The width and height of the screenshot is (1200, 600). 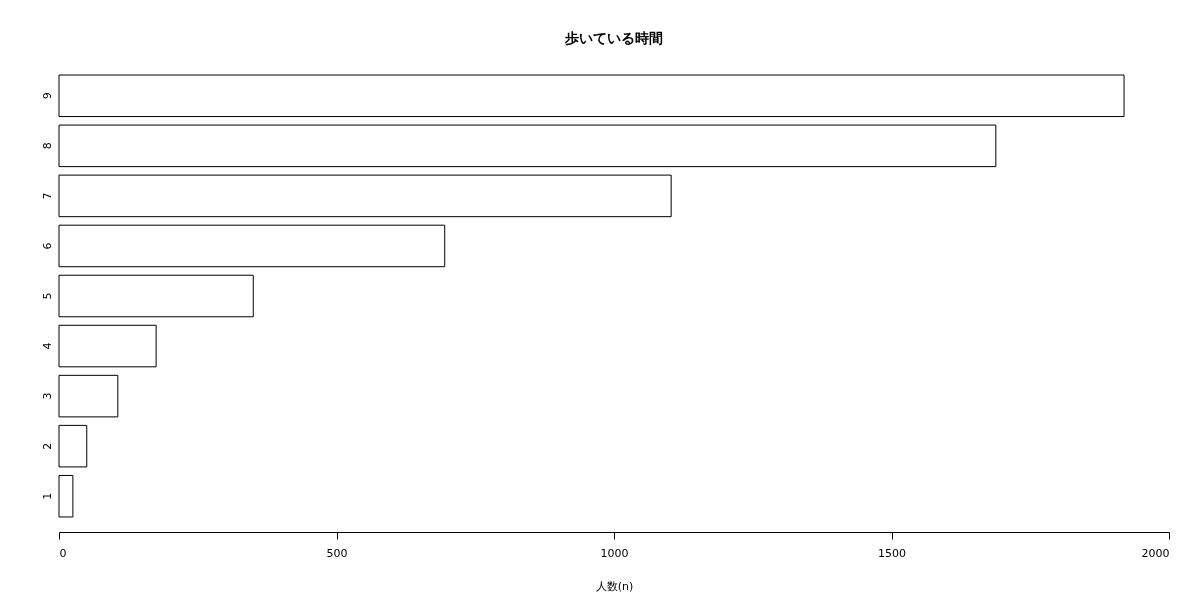 I want to click on y-tick-label: 8, so click(x=47, y=146).